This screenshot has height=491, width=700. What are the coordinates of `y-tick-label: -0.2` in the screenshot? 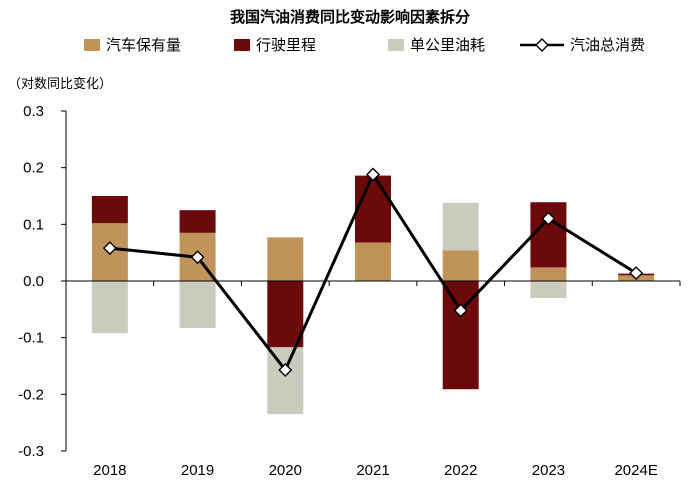 It's located at (31, 394).